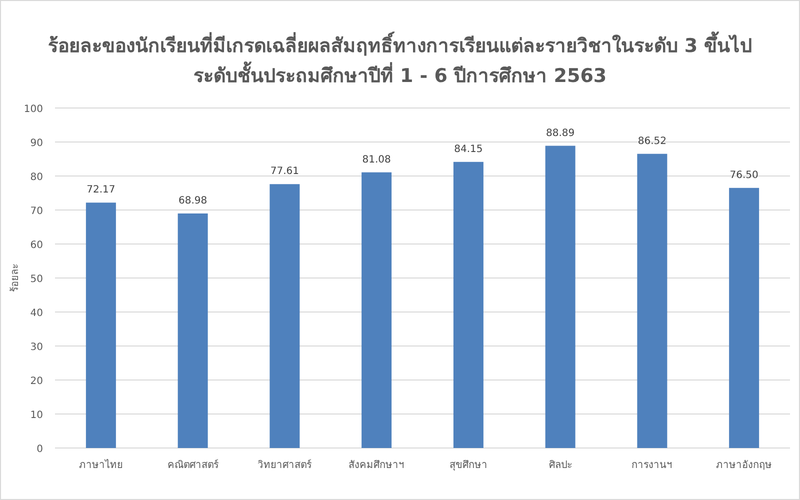 Image resolution: width=800 pixels, height=500 pixels. Describe the element at coordinates (36, 381) in the screenshot. I see `y-tick-label: 20` at that location.